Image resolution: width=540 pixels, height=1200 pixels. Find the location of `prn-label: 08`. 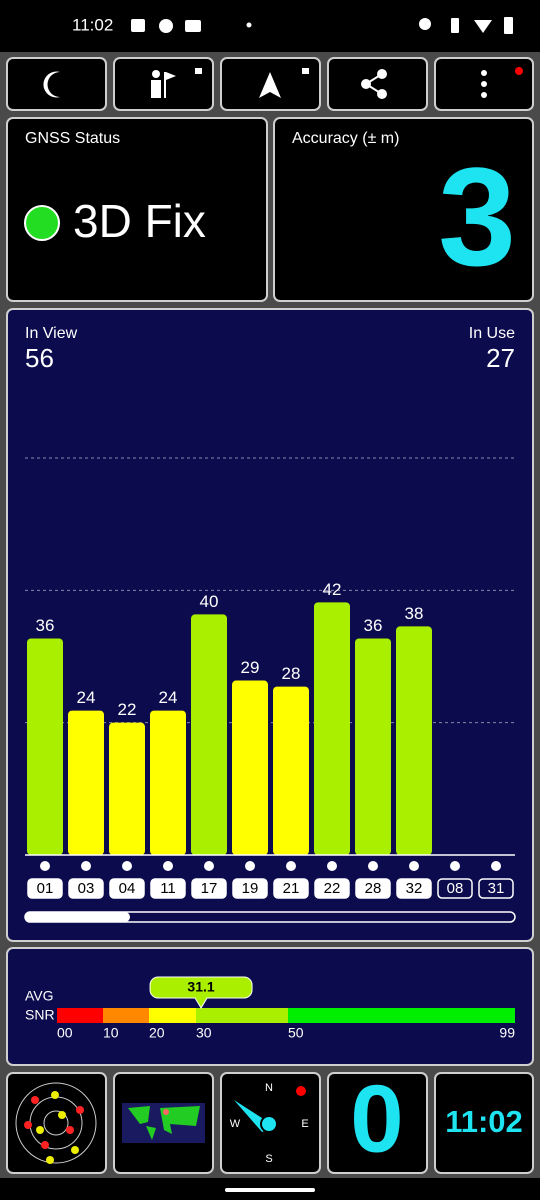

prn-label: 08 is located at coordinates (455, 888).